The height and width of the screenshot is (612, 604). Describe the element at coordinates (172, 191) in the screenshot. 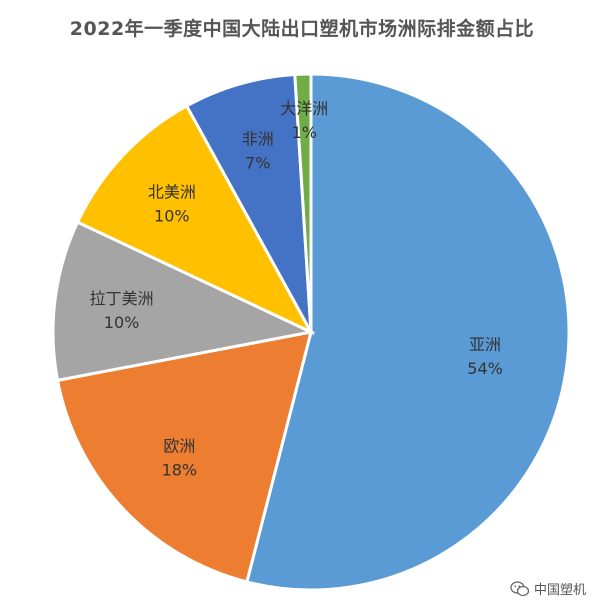

I see `slice-label-4: 北美洲` at that location.